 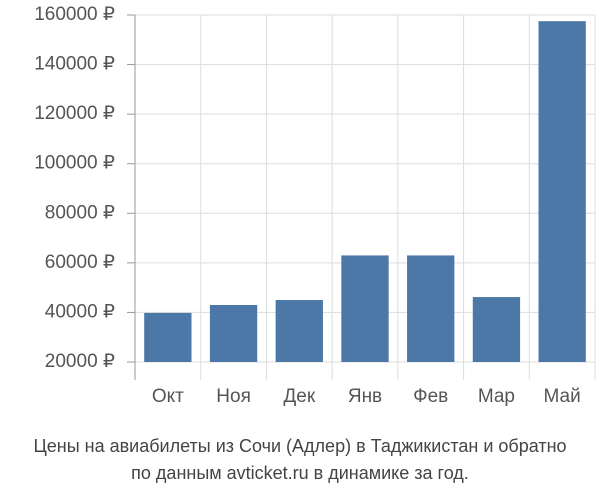 What do you see at coordinates (80, 212) in the screenshot?
I see `y-tick-label: 80000 ₽` at bounding box center [80, 212].